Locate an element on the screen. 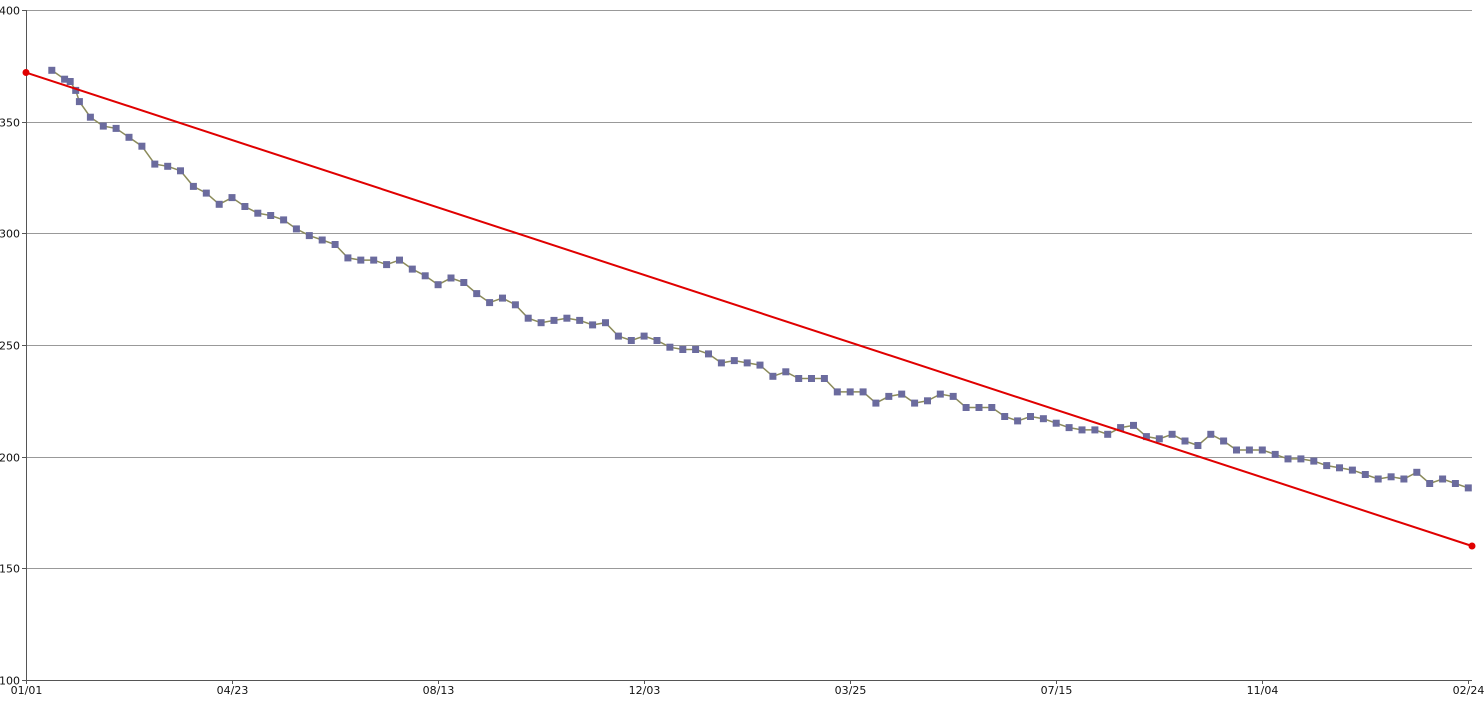 Image resolution: width=1484 pixels, height=703 pixels. y-tick-label-150: 150 is located at coordinates (10, 569).